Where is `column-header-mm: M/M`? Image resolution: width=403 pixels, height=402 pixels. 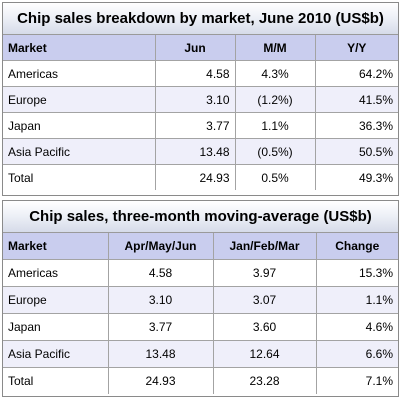
column-header-mm: M/M is located at coordinates (275, 48).